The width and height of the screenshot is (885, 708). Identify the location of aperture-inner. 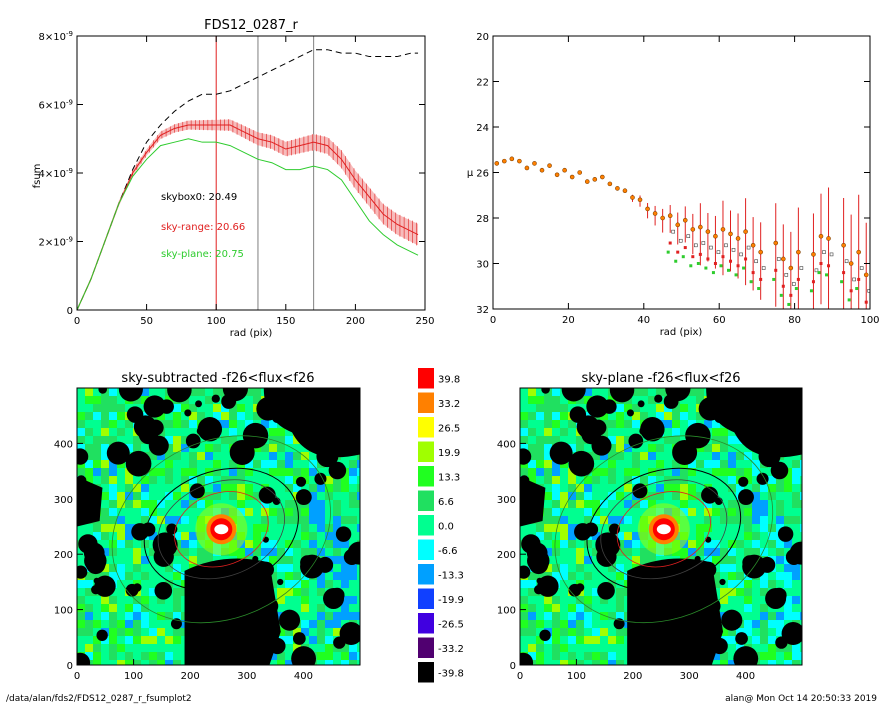
(221, 529).